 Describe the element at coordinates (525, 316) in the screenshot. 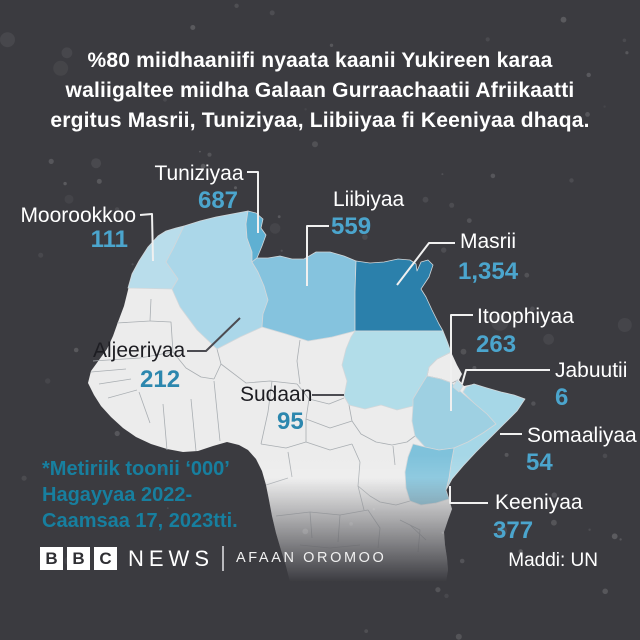

I see `label-ethiopia: Itoophiyaa` at that location.